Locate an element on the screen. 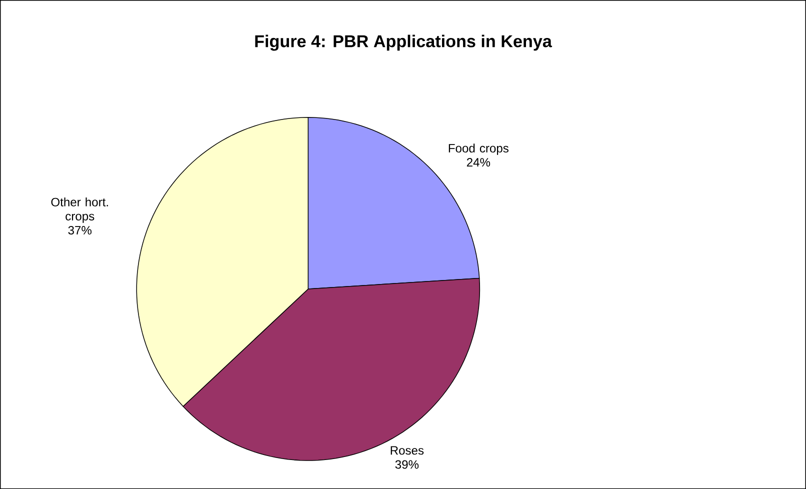 The height and width of the screenshot is (489, 806). data-label: 37% is located at coordinates (80, 230).